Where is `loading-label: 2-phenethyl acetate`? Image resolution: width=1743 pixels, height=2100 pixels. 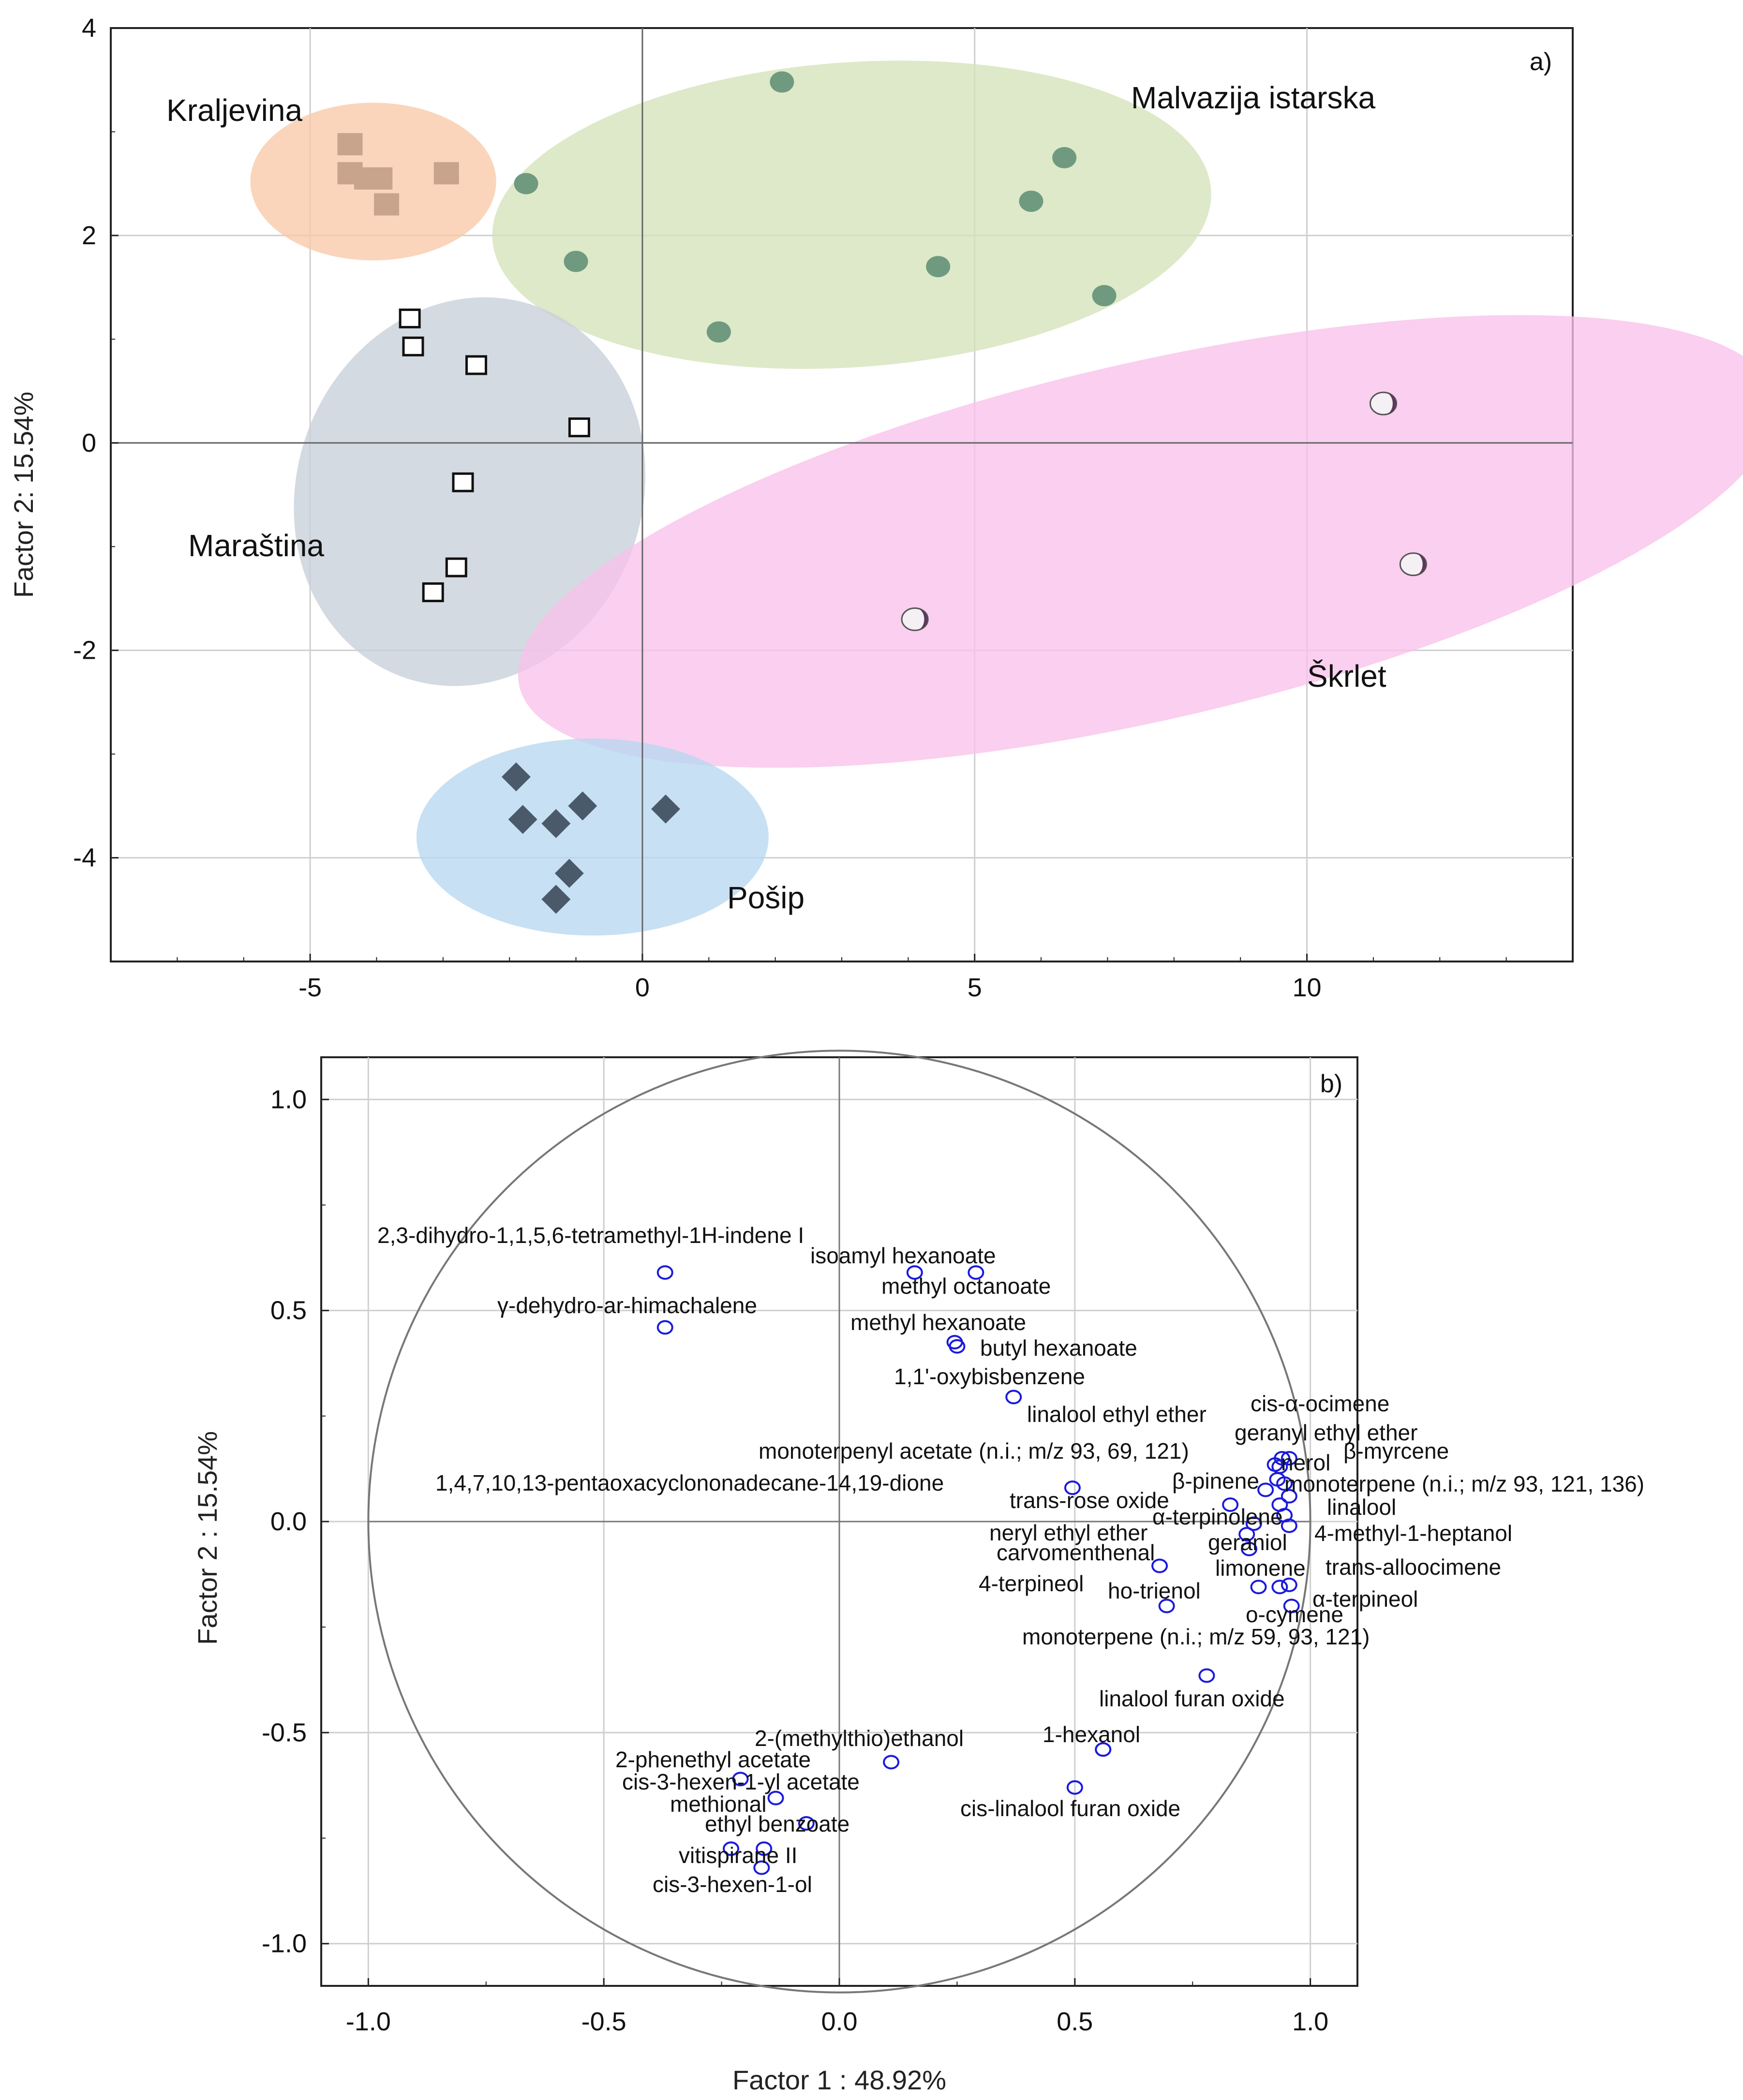 loading-label: 2-phenethyl acetate is located at coordinates (713, 1759).